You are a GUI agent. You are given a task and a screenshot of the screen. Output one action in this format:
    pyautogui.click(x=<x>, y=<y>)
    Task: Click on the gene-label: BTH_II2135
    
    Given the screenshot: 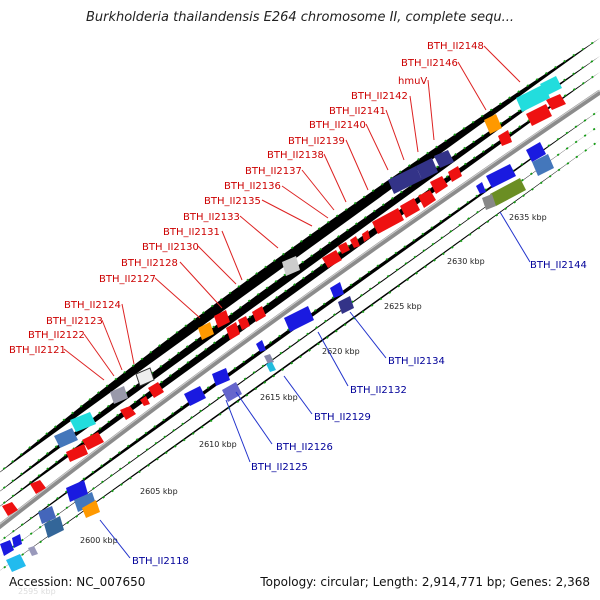 What is the action you would take?
    pyautogui.click(x=232, y=201)
    